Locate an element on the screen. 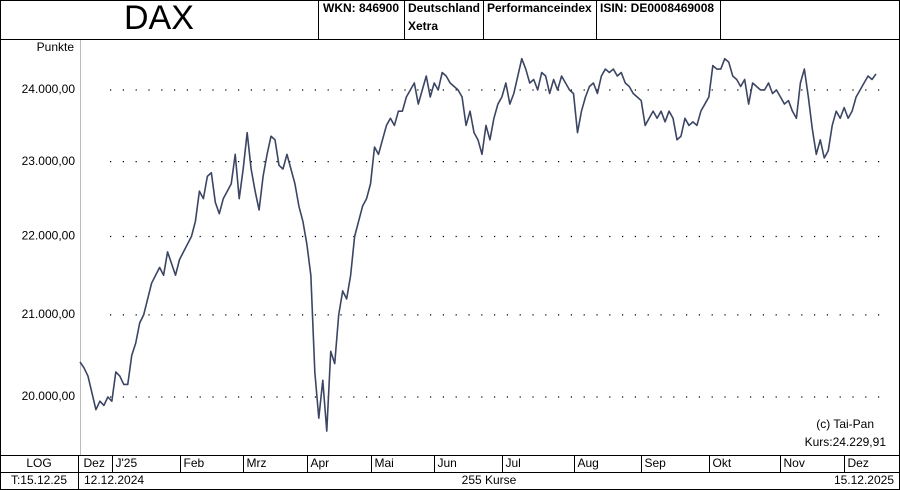  x-tick-label: Mai is located at coordinates (384, 463).